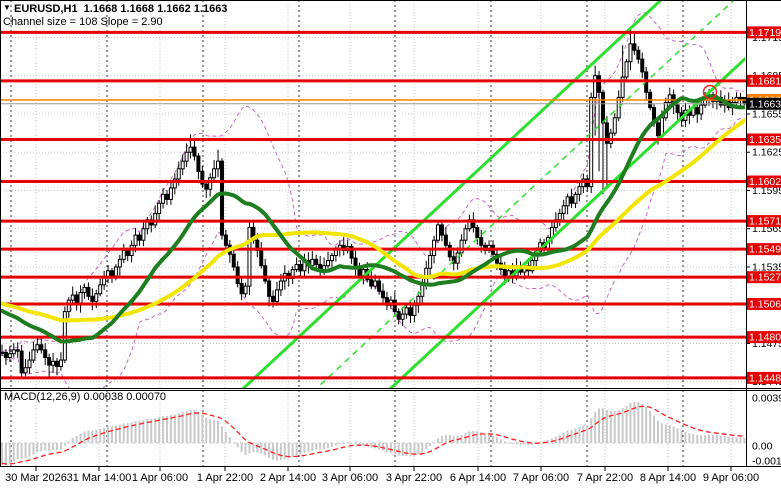 The image size is (781, 489). I want to click on time-tick-label: 9 Apr 06:00, so click(731, 478).